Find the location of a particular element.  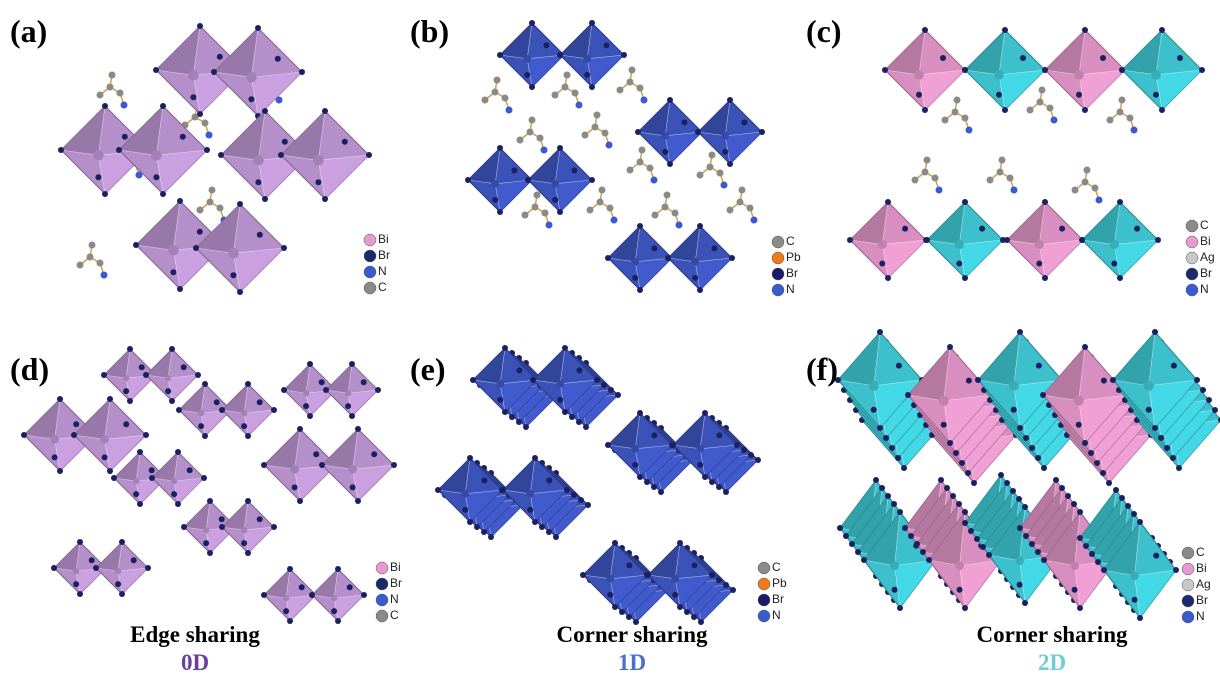

caption: Corner sharing is located at coordinates (1052, 634).